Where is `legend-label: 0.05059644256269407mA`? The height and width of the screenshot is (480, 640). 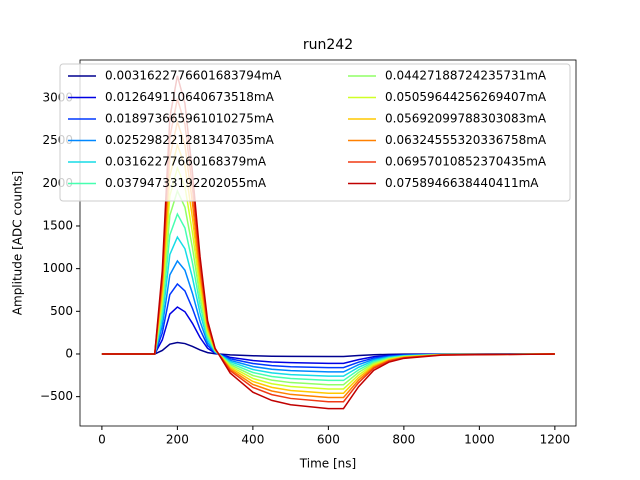 legend-label: 0.05059644256269407mA is located at coordinates (466, 97).